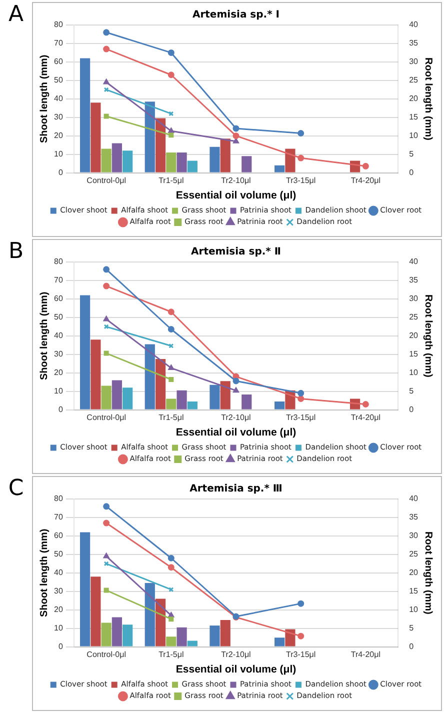 The width and height of the screenshot is (444, 713). What do you see at coordinates (414, 280) in the screenshot?
I see `y2-tick-label: 35` at bounding box center [414, 280].